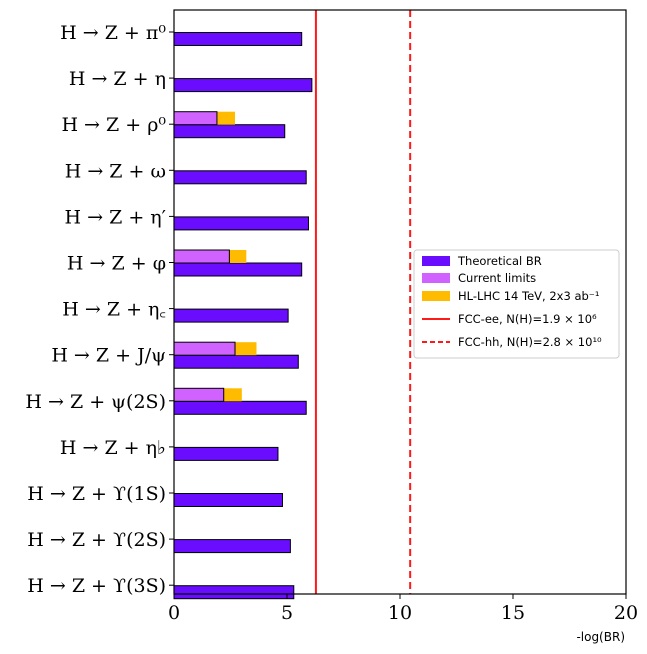 This screenshot has width=647, height=654. I want to click on x-tick-label-20: 20, so click(626, 613).